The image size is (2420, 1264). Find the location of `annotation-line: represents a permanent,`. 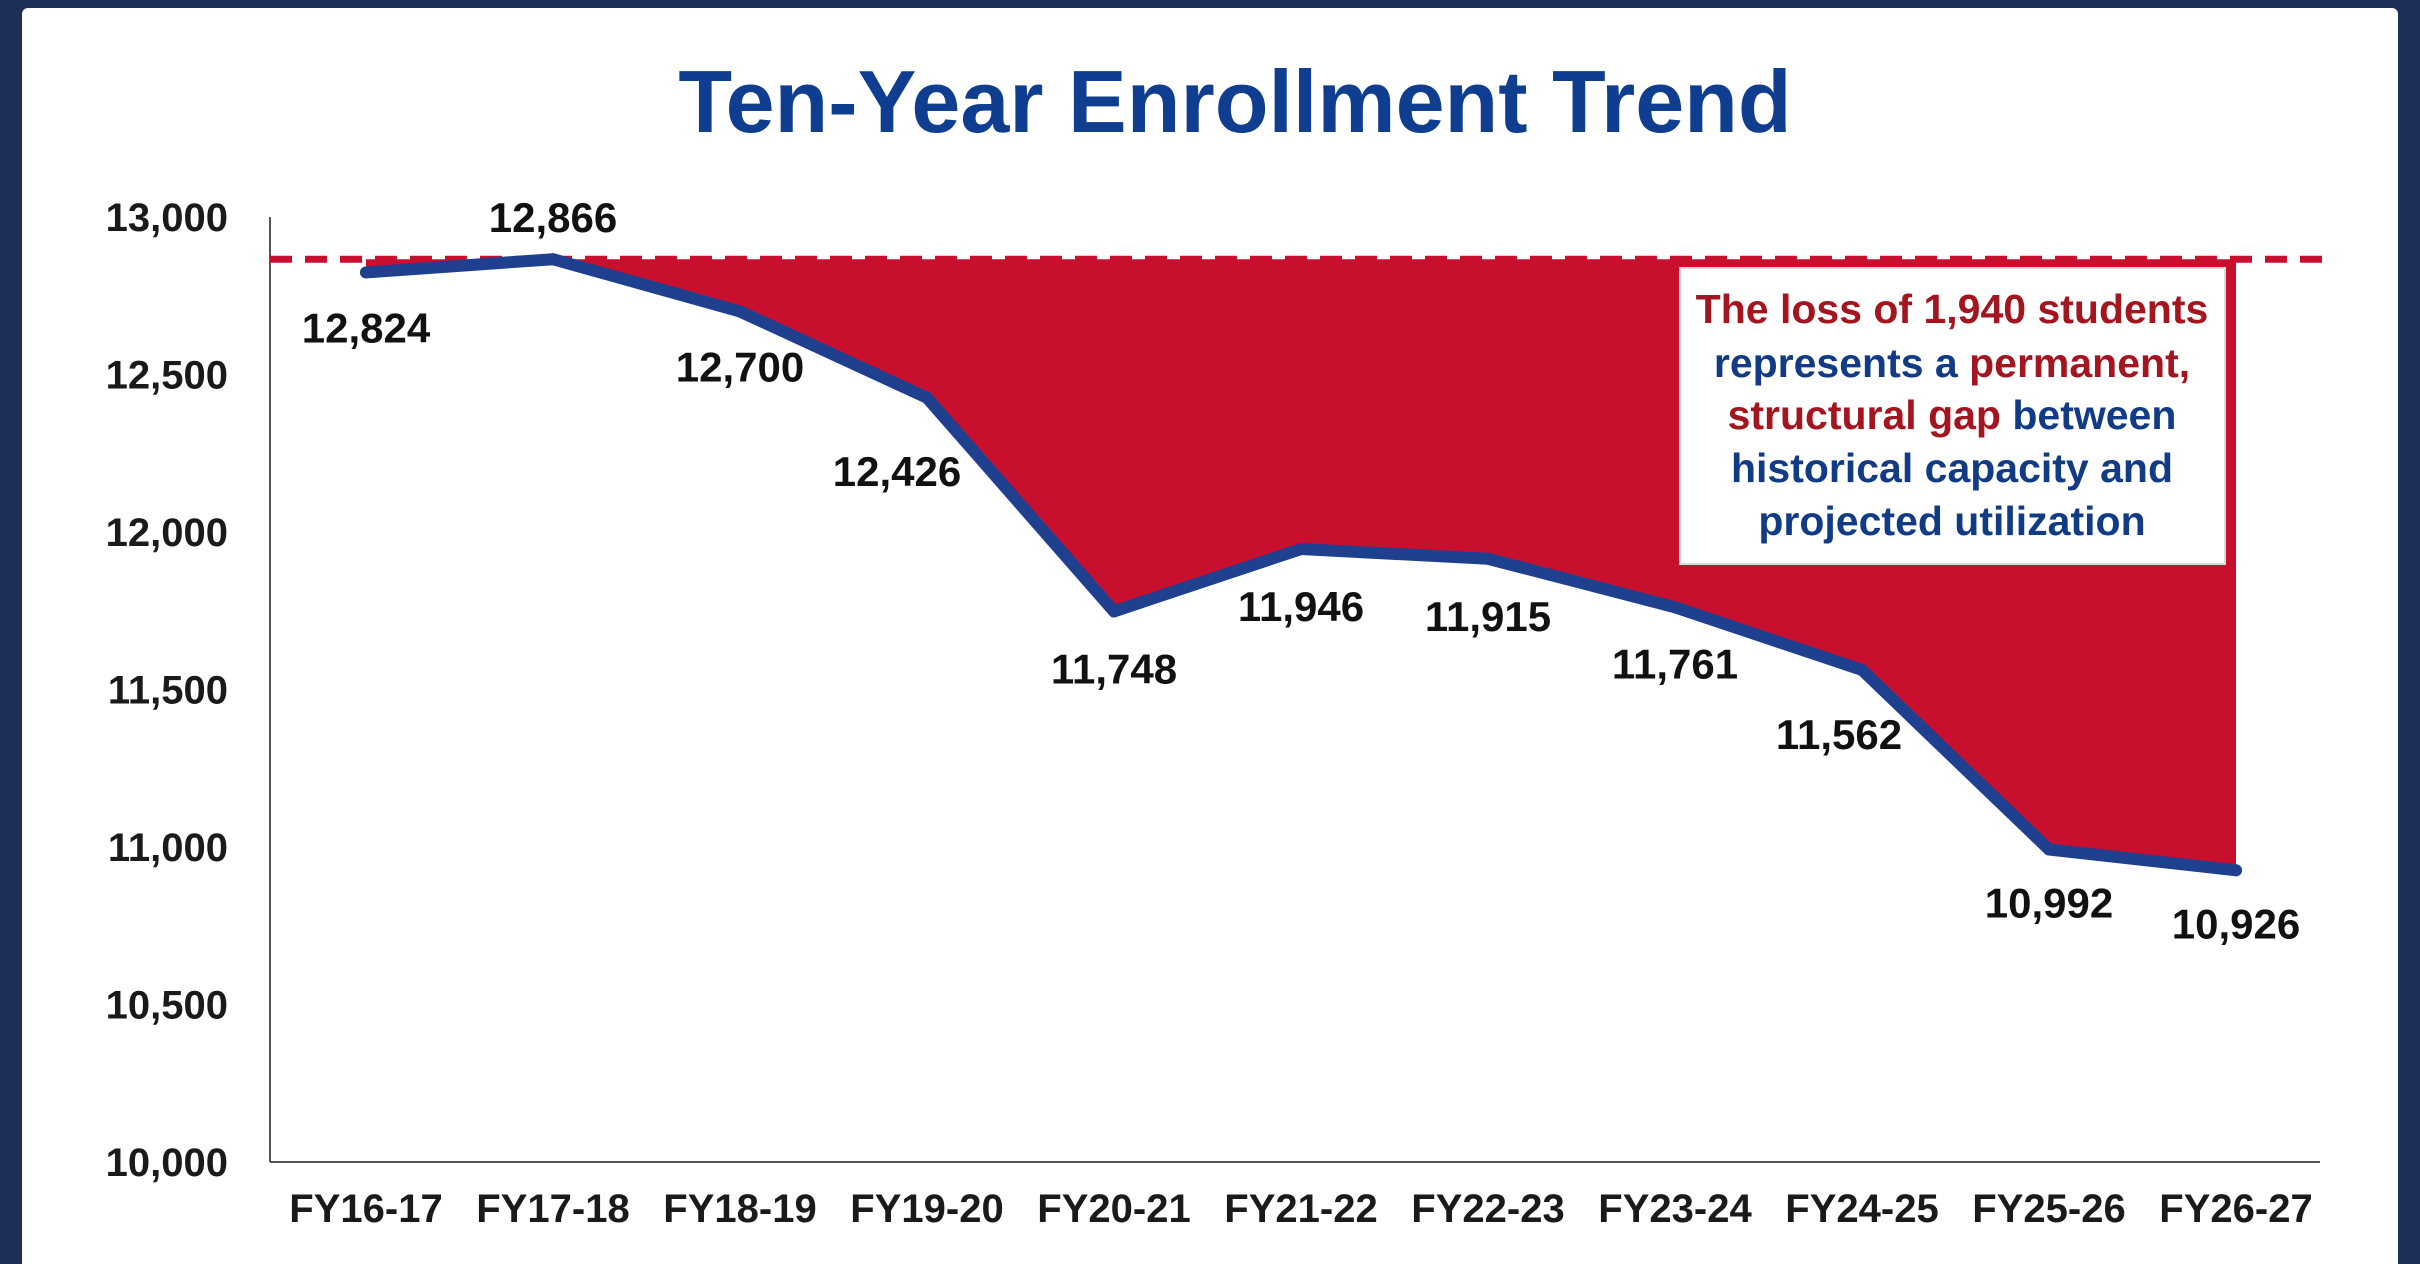

annotation-line: represents a permanent, is located at coordinates (1952, 363).